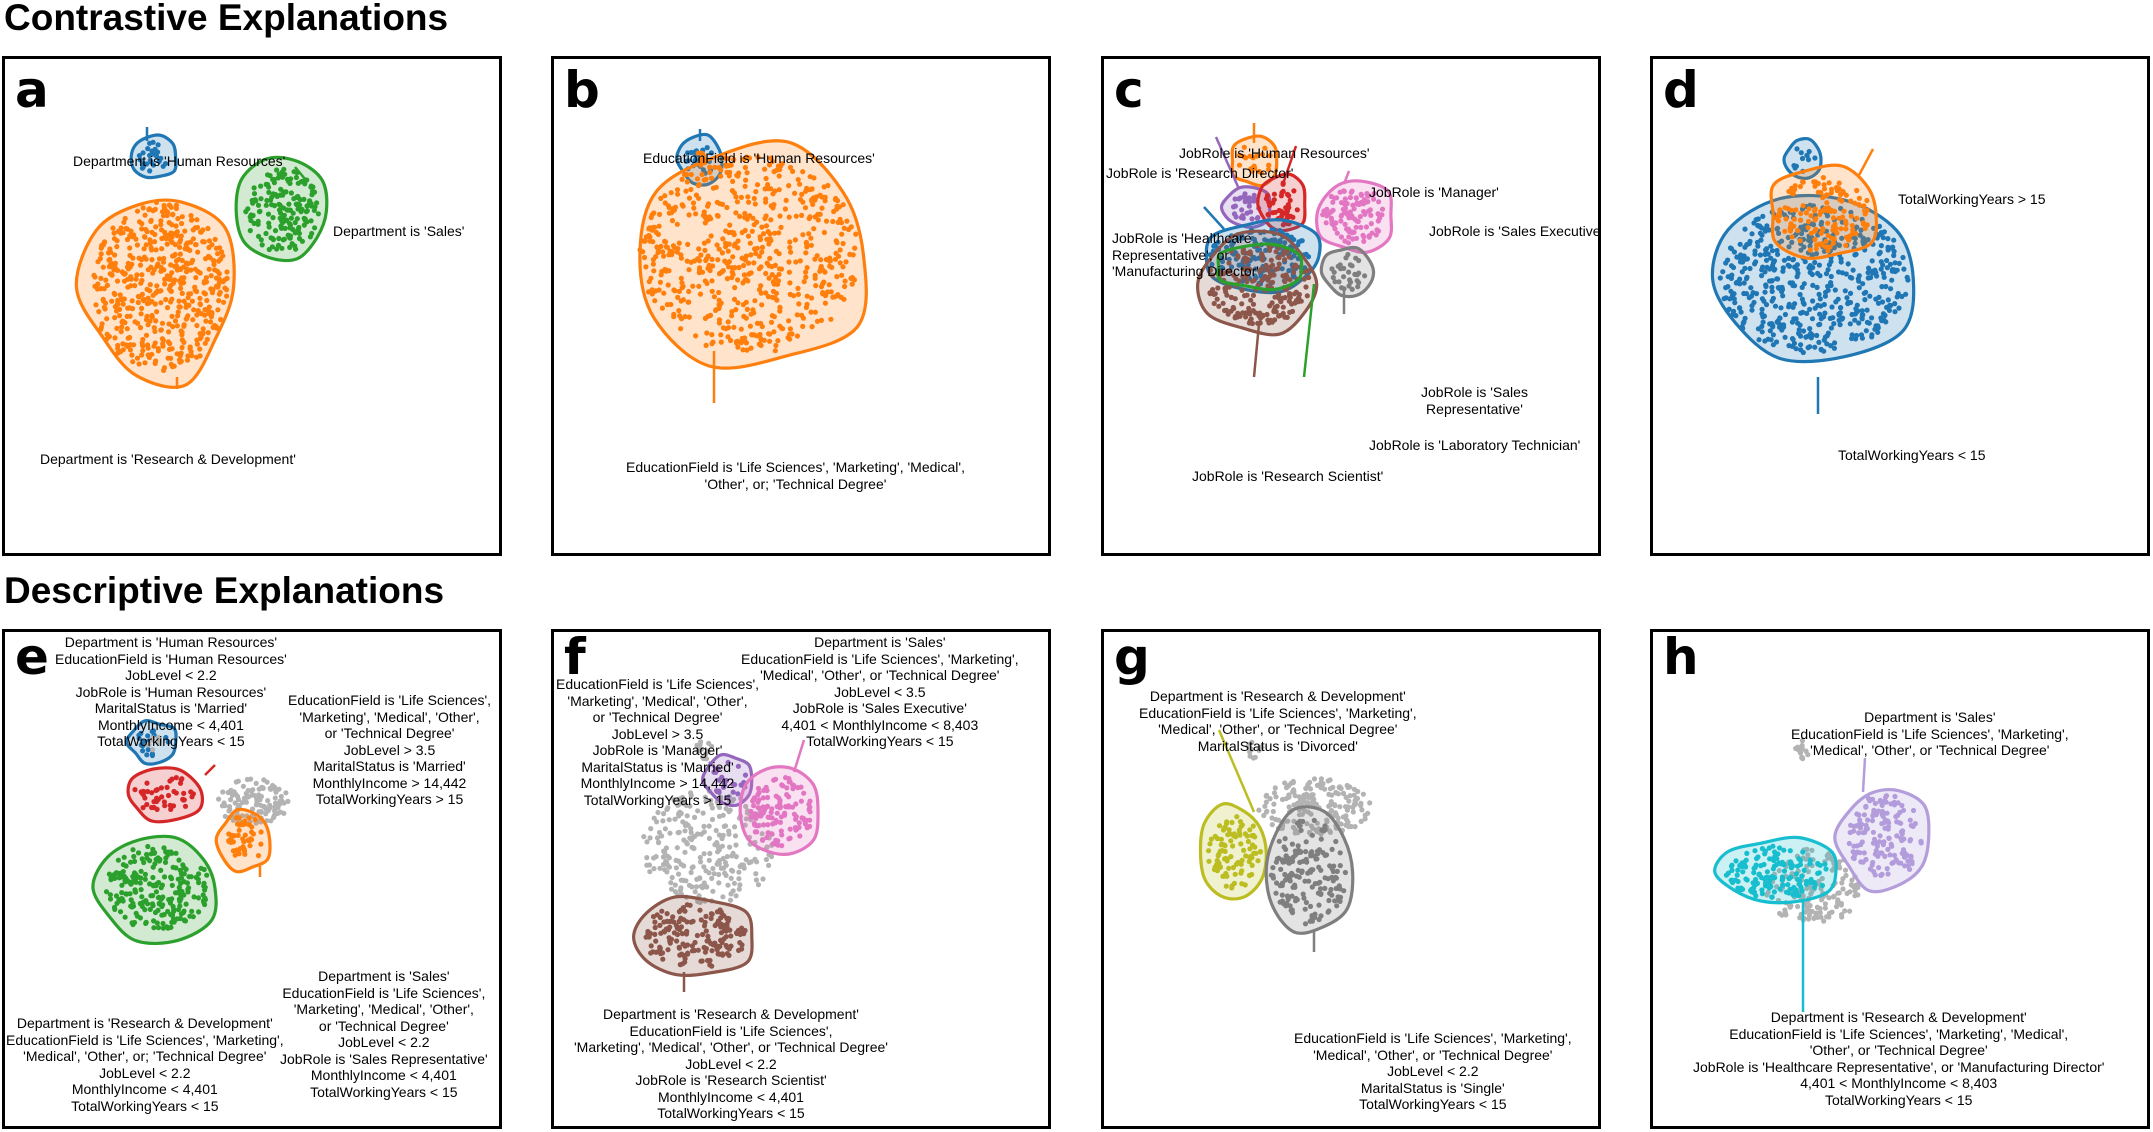 The width and height of the screenshot is (2153, 1132). I want to click on cluster-f-research-sci-hull, so click(692, 936).